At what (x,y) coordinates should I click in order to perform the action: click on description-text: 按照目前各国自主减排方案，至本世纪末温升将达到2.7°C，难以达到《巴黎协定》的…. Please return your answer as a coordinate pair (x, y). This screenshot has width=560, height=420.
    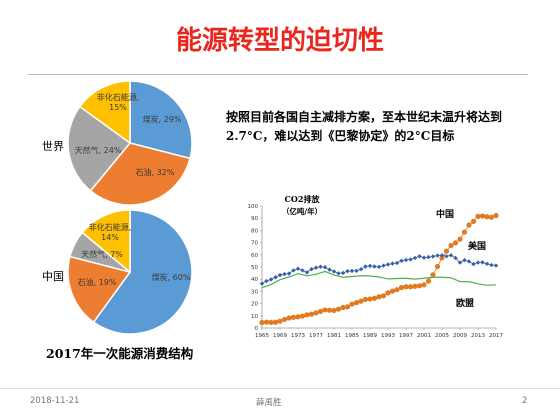
    Looking at the image, I should click on (364, 126).